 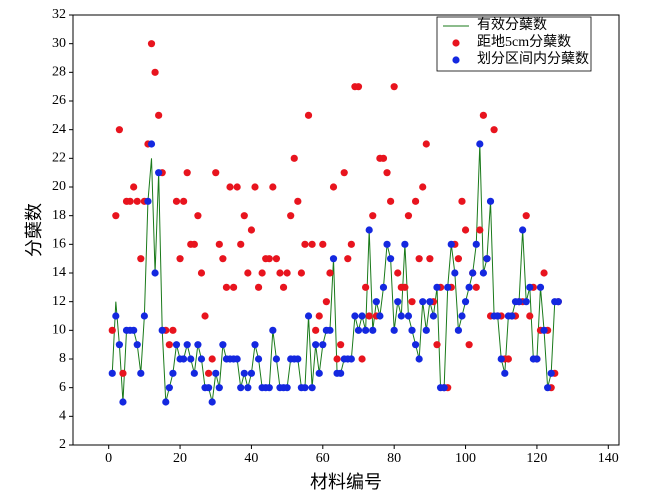 I want to click on y-tick-label: 32, so click(x=59, y=14).